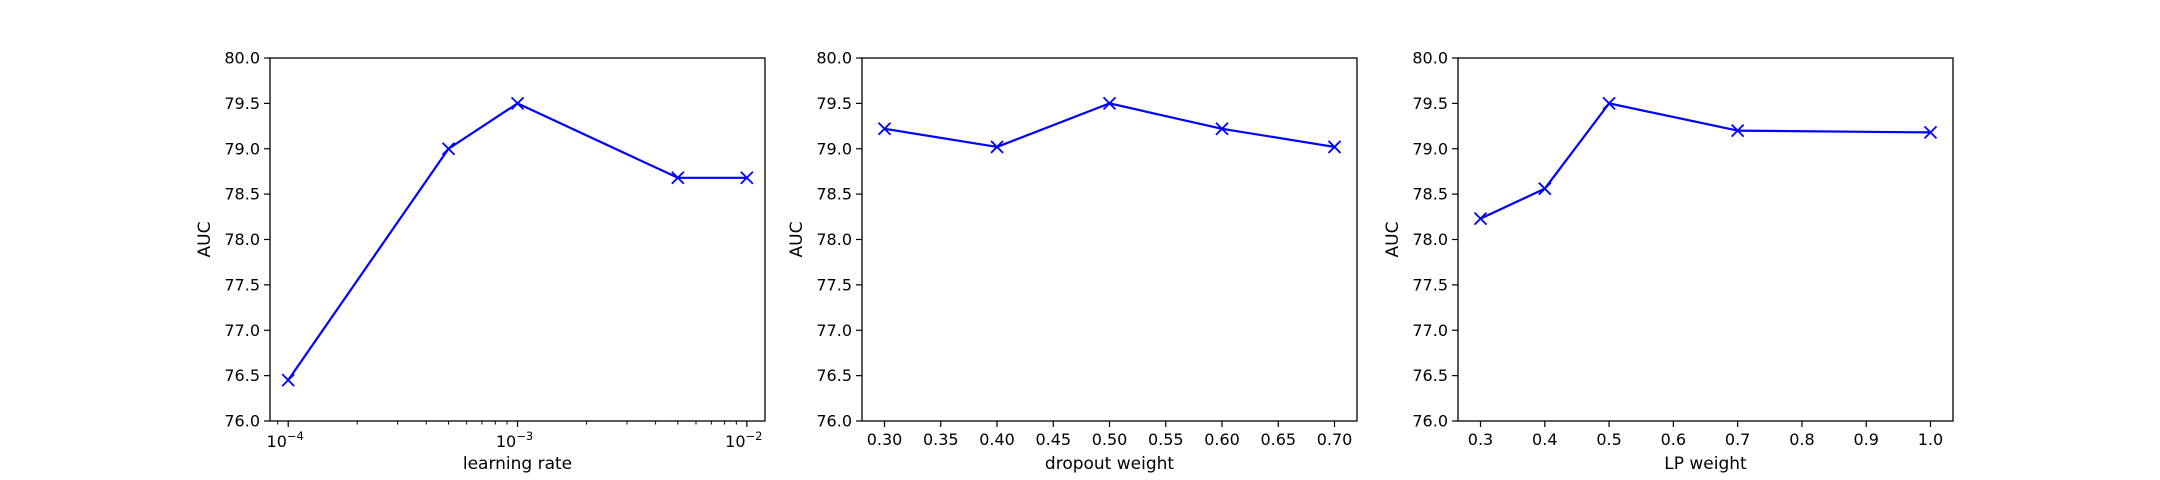  Describe the element at coordinates (941, 439) in the screenshot. I see `x-tick-label: 0.35` at that location.